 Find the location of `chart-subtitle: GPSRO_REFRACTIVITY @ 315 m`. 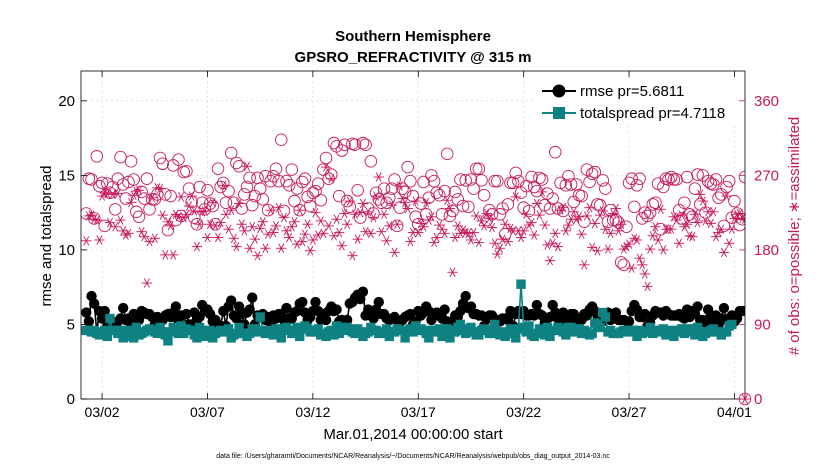

chart-subtitle: GPSRO_REFRACTIVITY @ 315 m is located at coordinates (413, 57).